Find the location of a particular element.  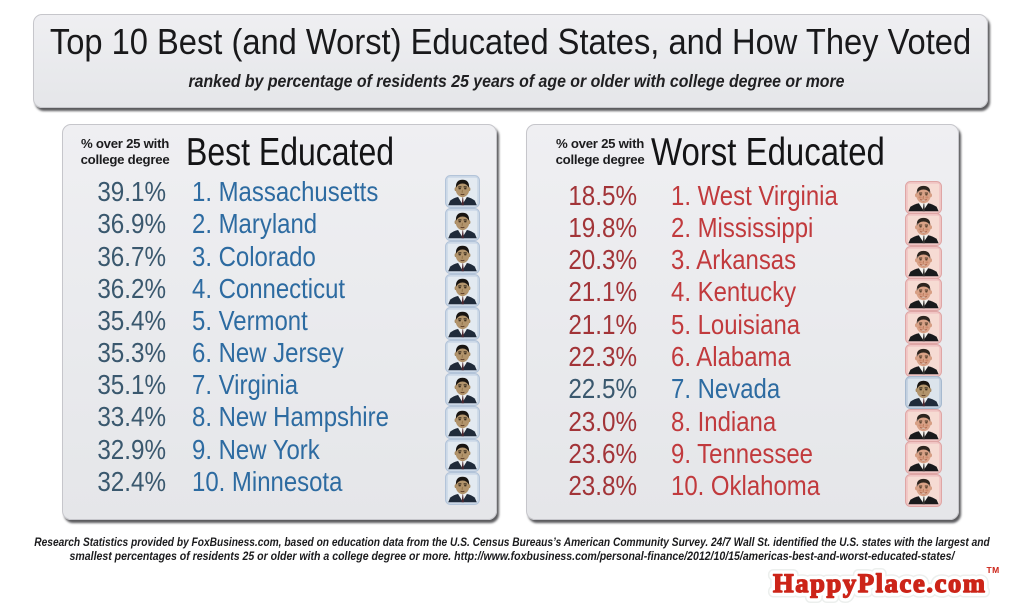

svg-text: HappyPlace.com is located at coordinates (879, 583).